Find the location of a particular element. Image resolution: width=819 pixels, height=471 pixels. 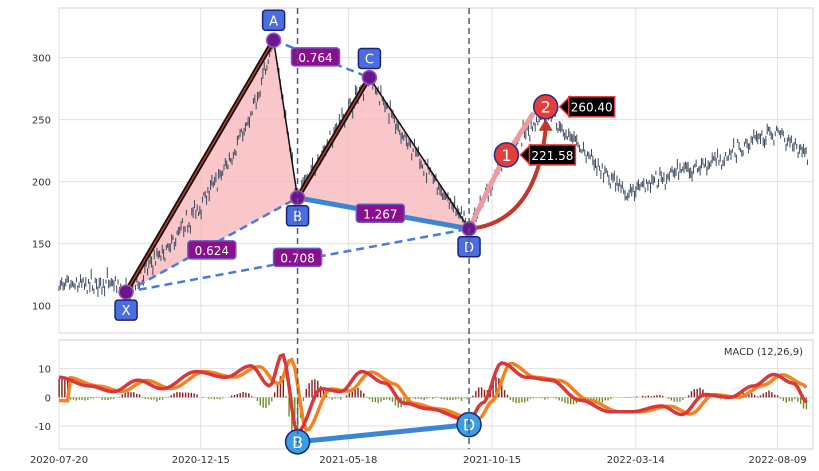

target2-arrowhead is located at coordinates (545, 124).